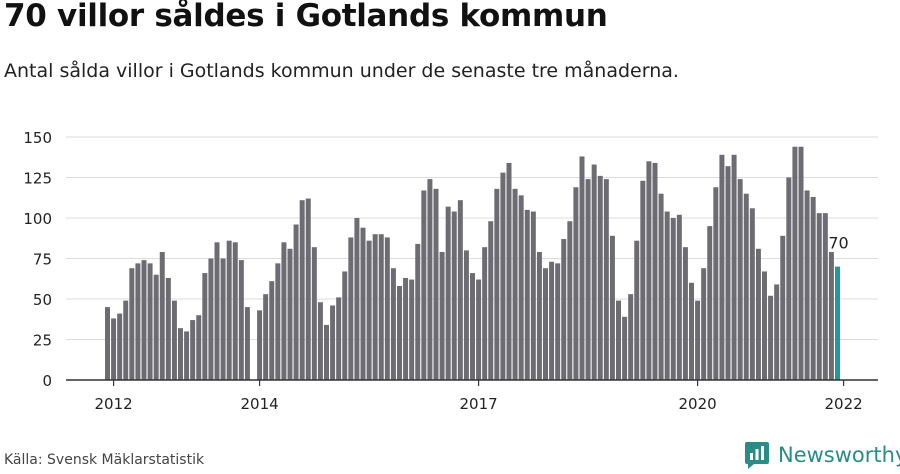 Image resolution: width=900 pixels, height=474 pixels. What do you see at coordinates (104, 460) in the screenshot?
I see `source-note: Källa: Svensk Mäklarstatistik` at bounding box center [104, 460].